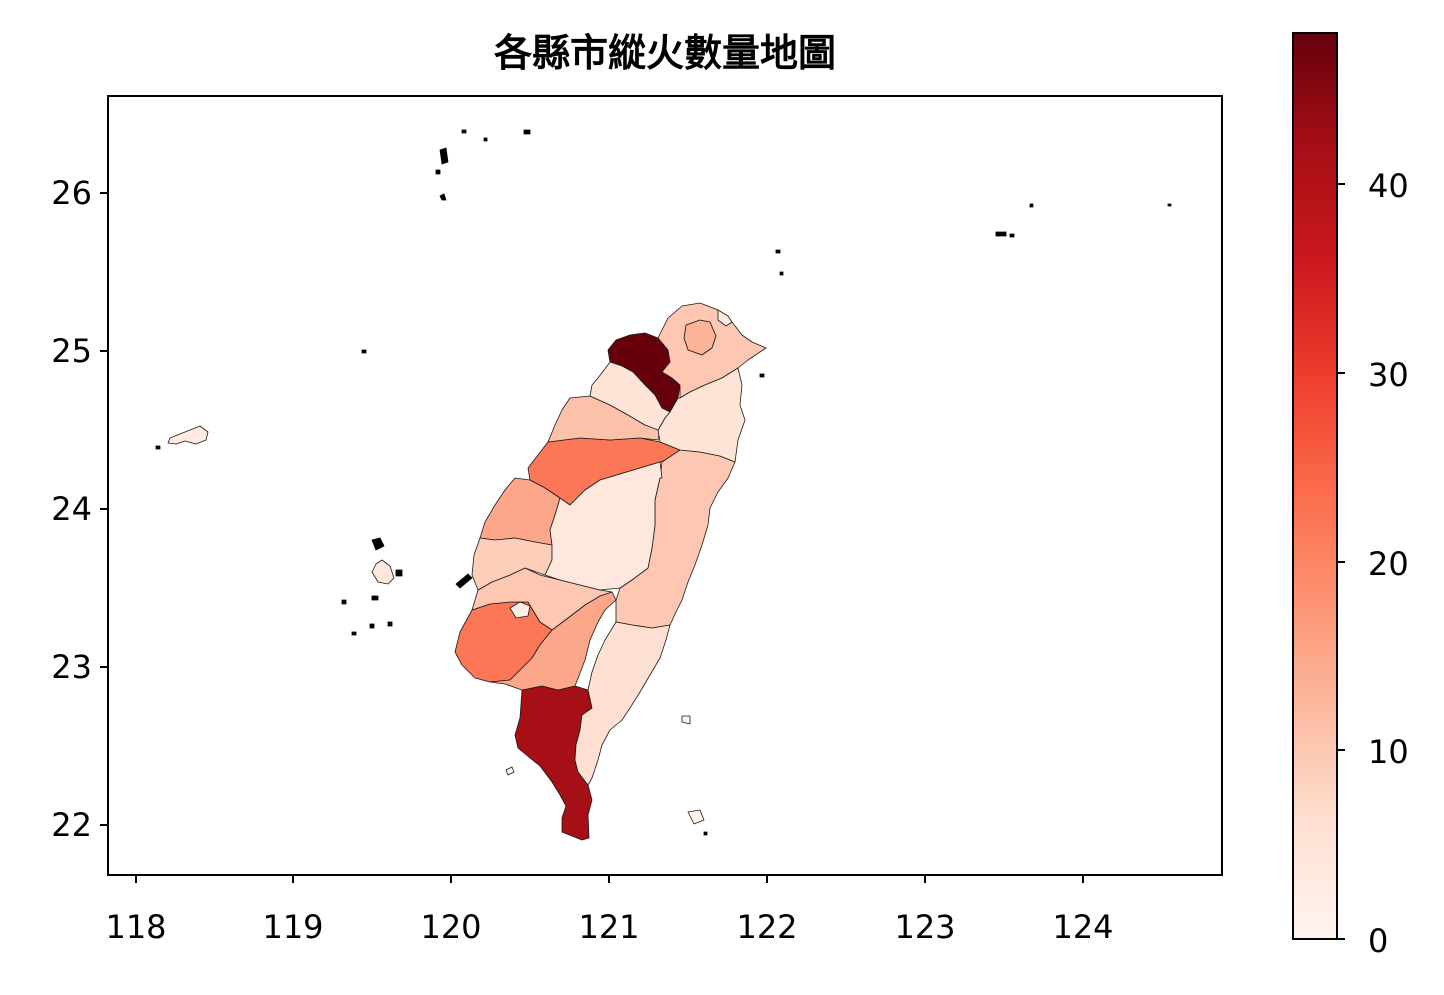  What do you see at coordinates (1378, 941) in the screenshot?
I see `colorbar-tick-label: 0` at bounding box center [1378, 941].